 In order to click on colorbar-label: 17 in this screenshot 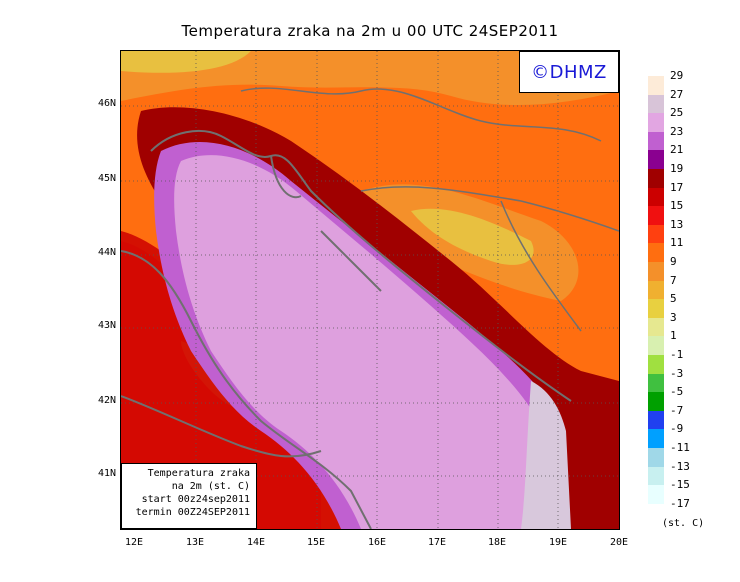, I will do `click(677, 187)`.